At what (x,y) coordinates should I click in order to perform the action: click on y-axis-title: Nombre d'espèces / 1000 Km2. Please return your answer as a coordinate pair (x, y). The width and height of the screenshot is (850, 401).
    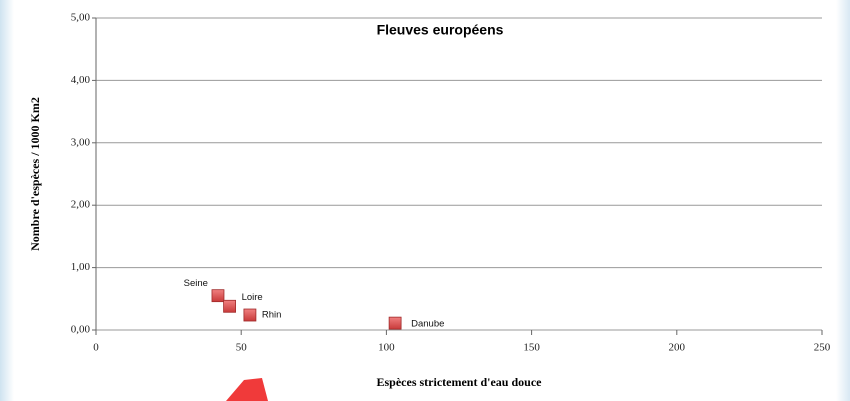
    Looking at the image, I should click on (35, 174).